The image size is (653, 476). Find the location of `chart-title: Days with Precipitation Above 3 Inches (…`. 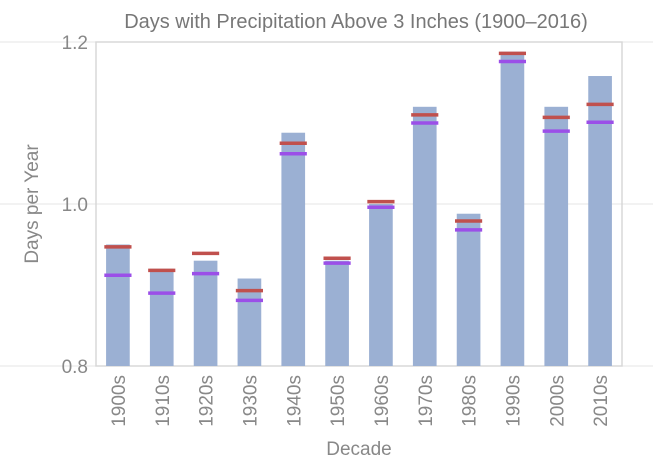

chart-title: Days with Precipitation Above 3 Inches (… is located at coordinates (356, 22).